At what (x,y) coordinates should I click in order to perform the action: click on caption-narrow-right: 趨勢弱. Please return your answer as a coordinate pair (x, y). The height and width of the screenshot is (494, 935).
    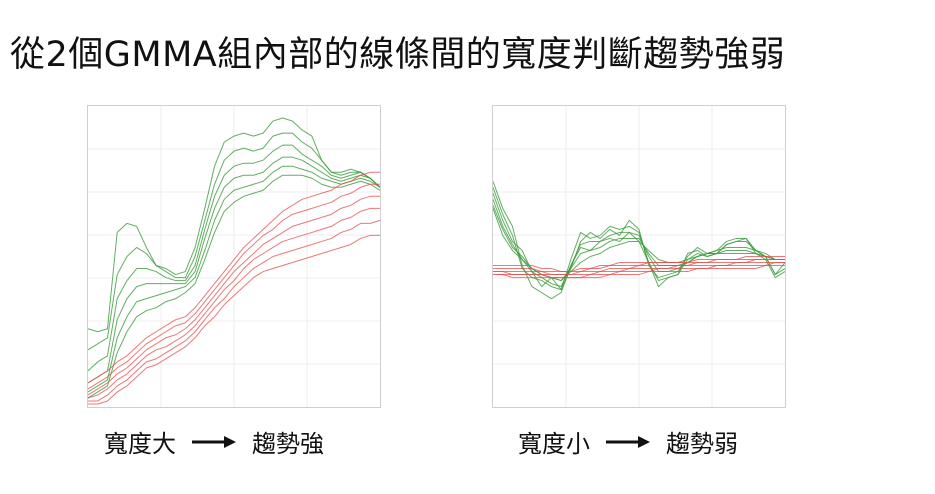
    Looking at the image, I should click on (702, 444).